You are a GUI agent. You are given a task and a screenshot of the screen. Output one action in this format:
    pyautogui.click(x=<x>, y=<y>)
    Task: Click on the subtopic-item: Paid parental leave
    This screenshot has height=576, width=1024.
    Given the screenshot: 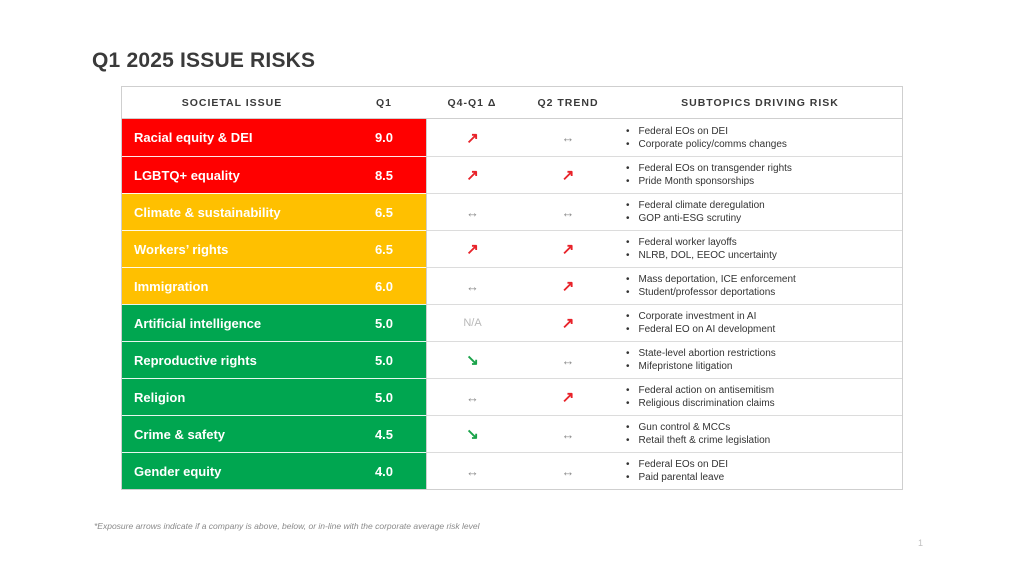 What is the action you would take?
    pyautogui.click(x=677, y=477)
    